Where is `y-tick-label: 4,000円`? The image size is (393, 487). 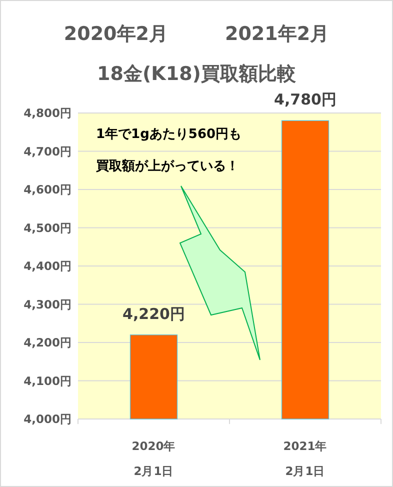 y-tick-label: 4,000円 is located at coordinates (48, 419).